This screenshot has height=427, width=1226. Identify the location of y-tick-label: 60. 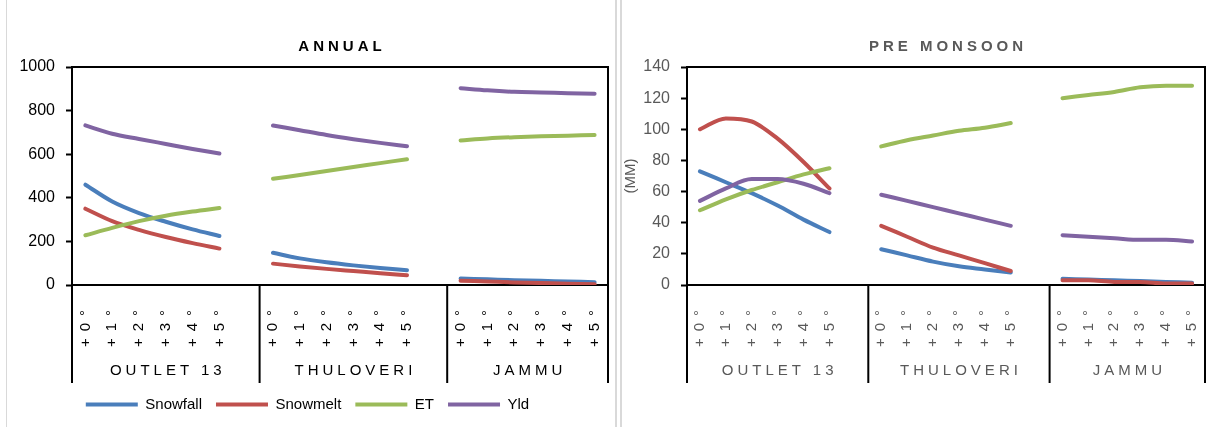
(661, 190).